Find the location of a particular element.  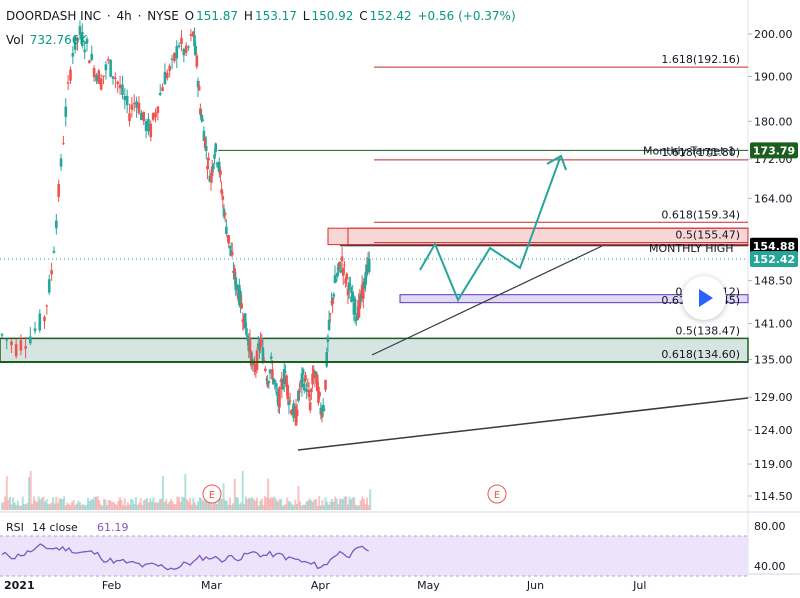

play-icon is located at coordinates (704, 298).